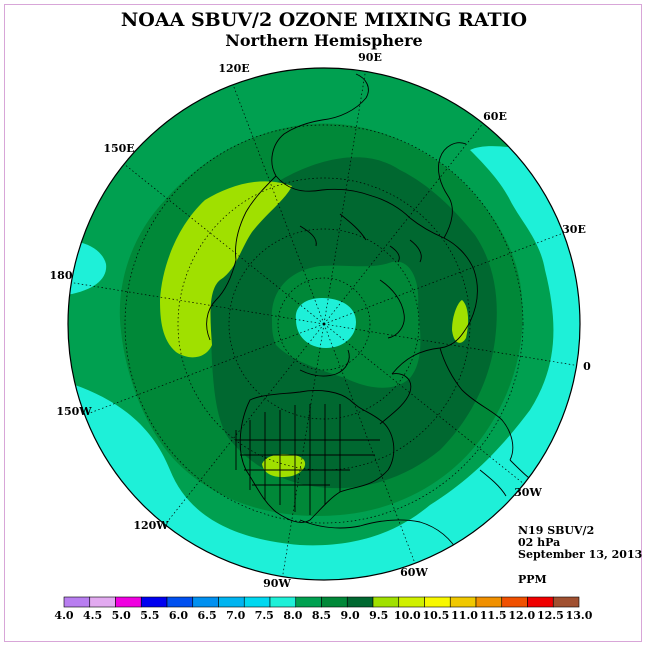 Image resolution: width=648 pixels, height=648 pixels. I want to click on colorbar-tick-label: 8.5, so click(321, 615).